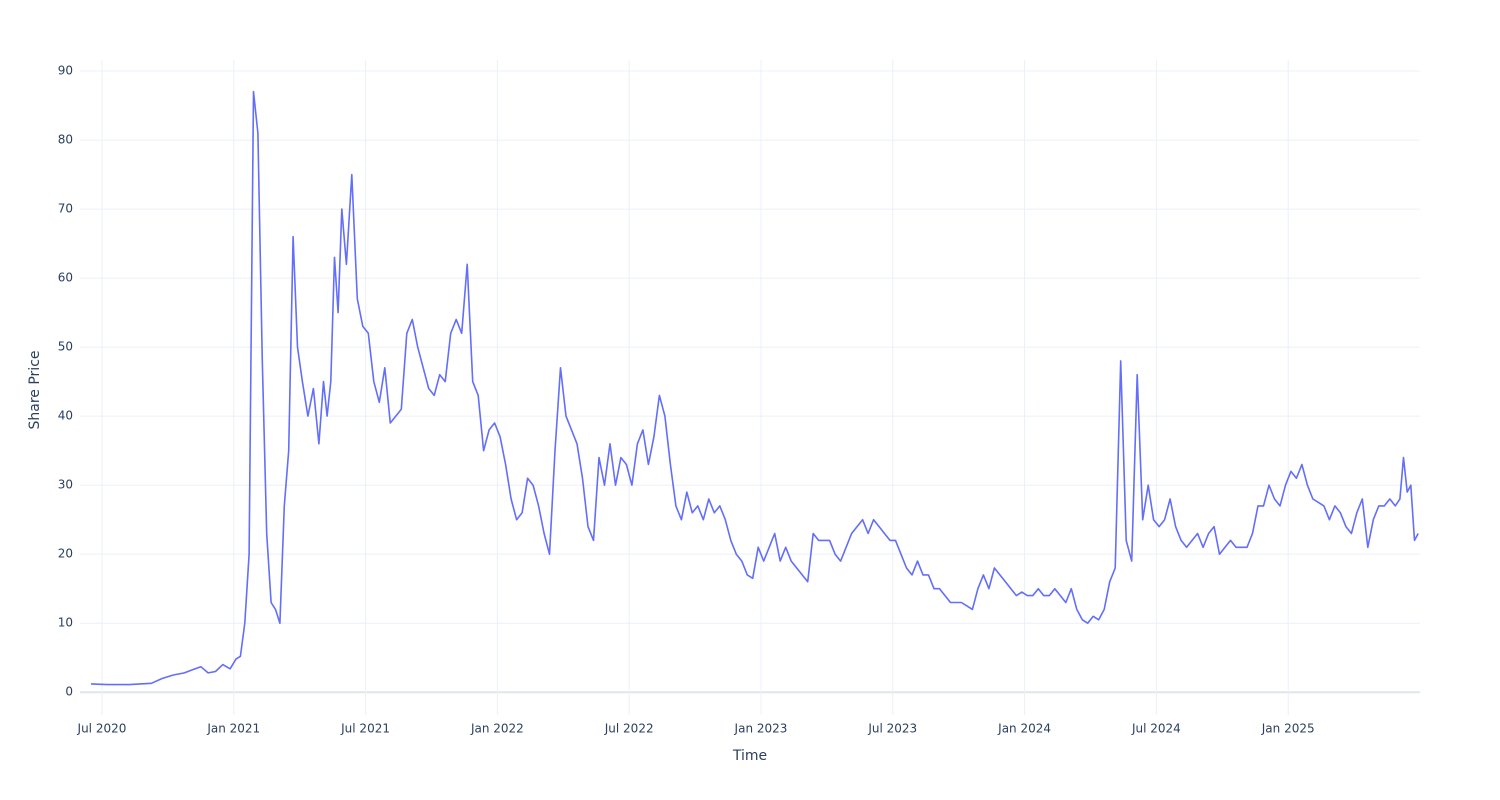 This screenshot has height=800, width=1500. I want to click on x-tick-label: Jul 2023, so click(892, 729).